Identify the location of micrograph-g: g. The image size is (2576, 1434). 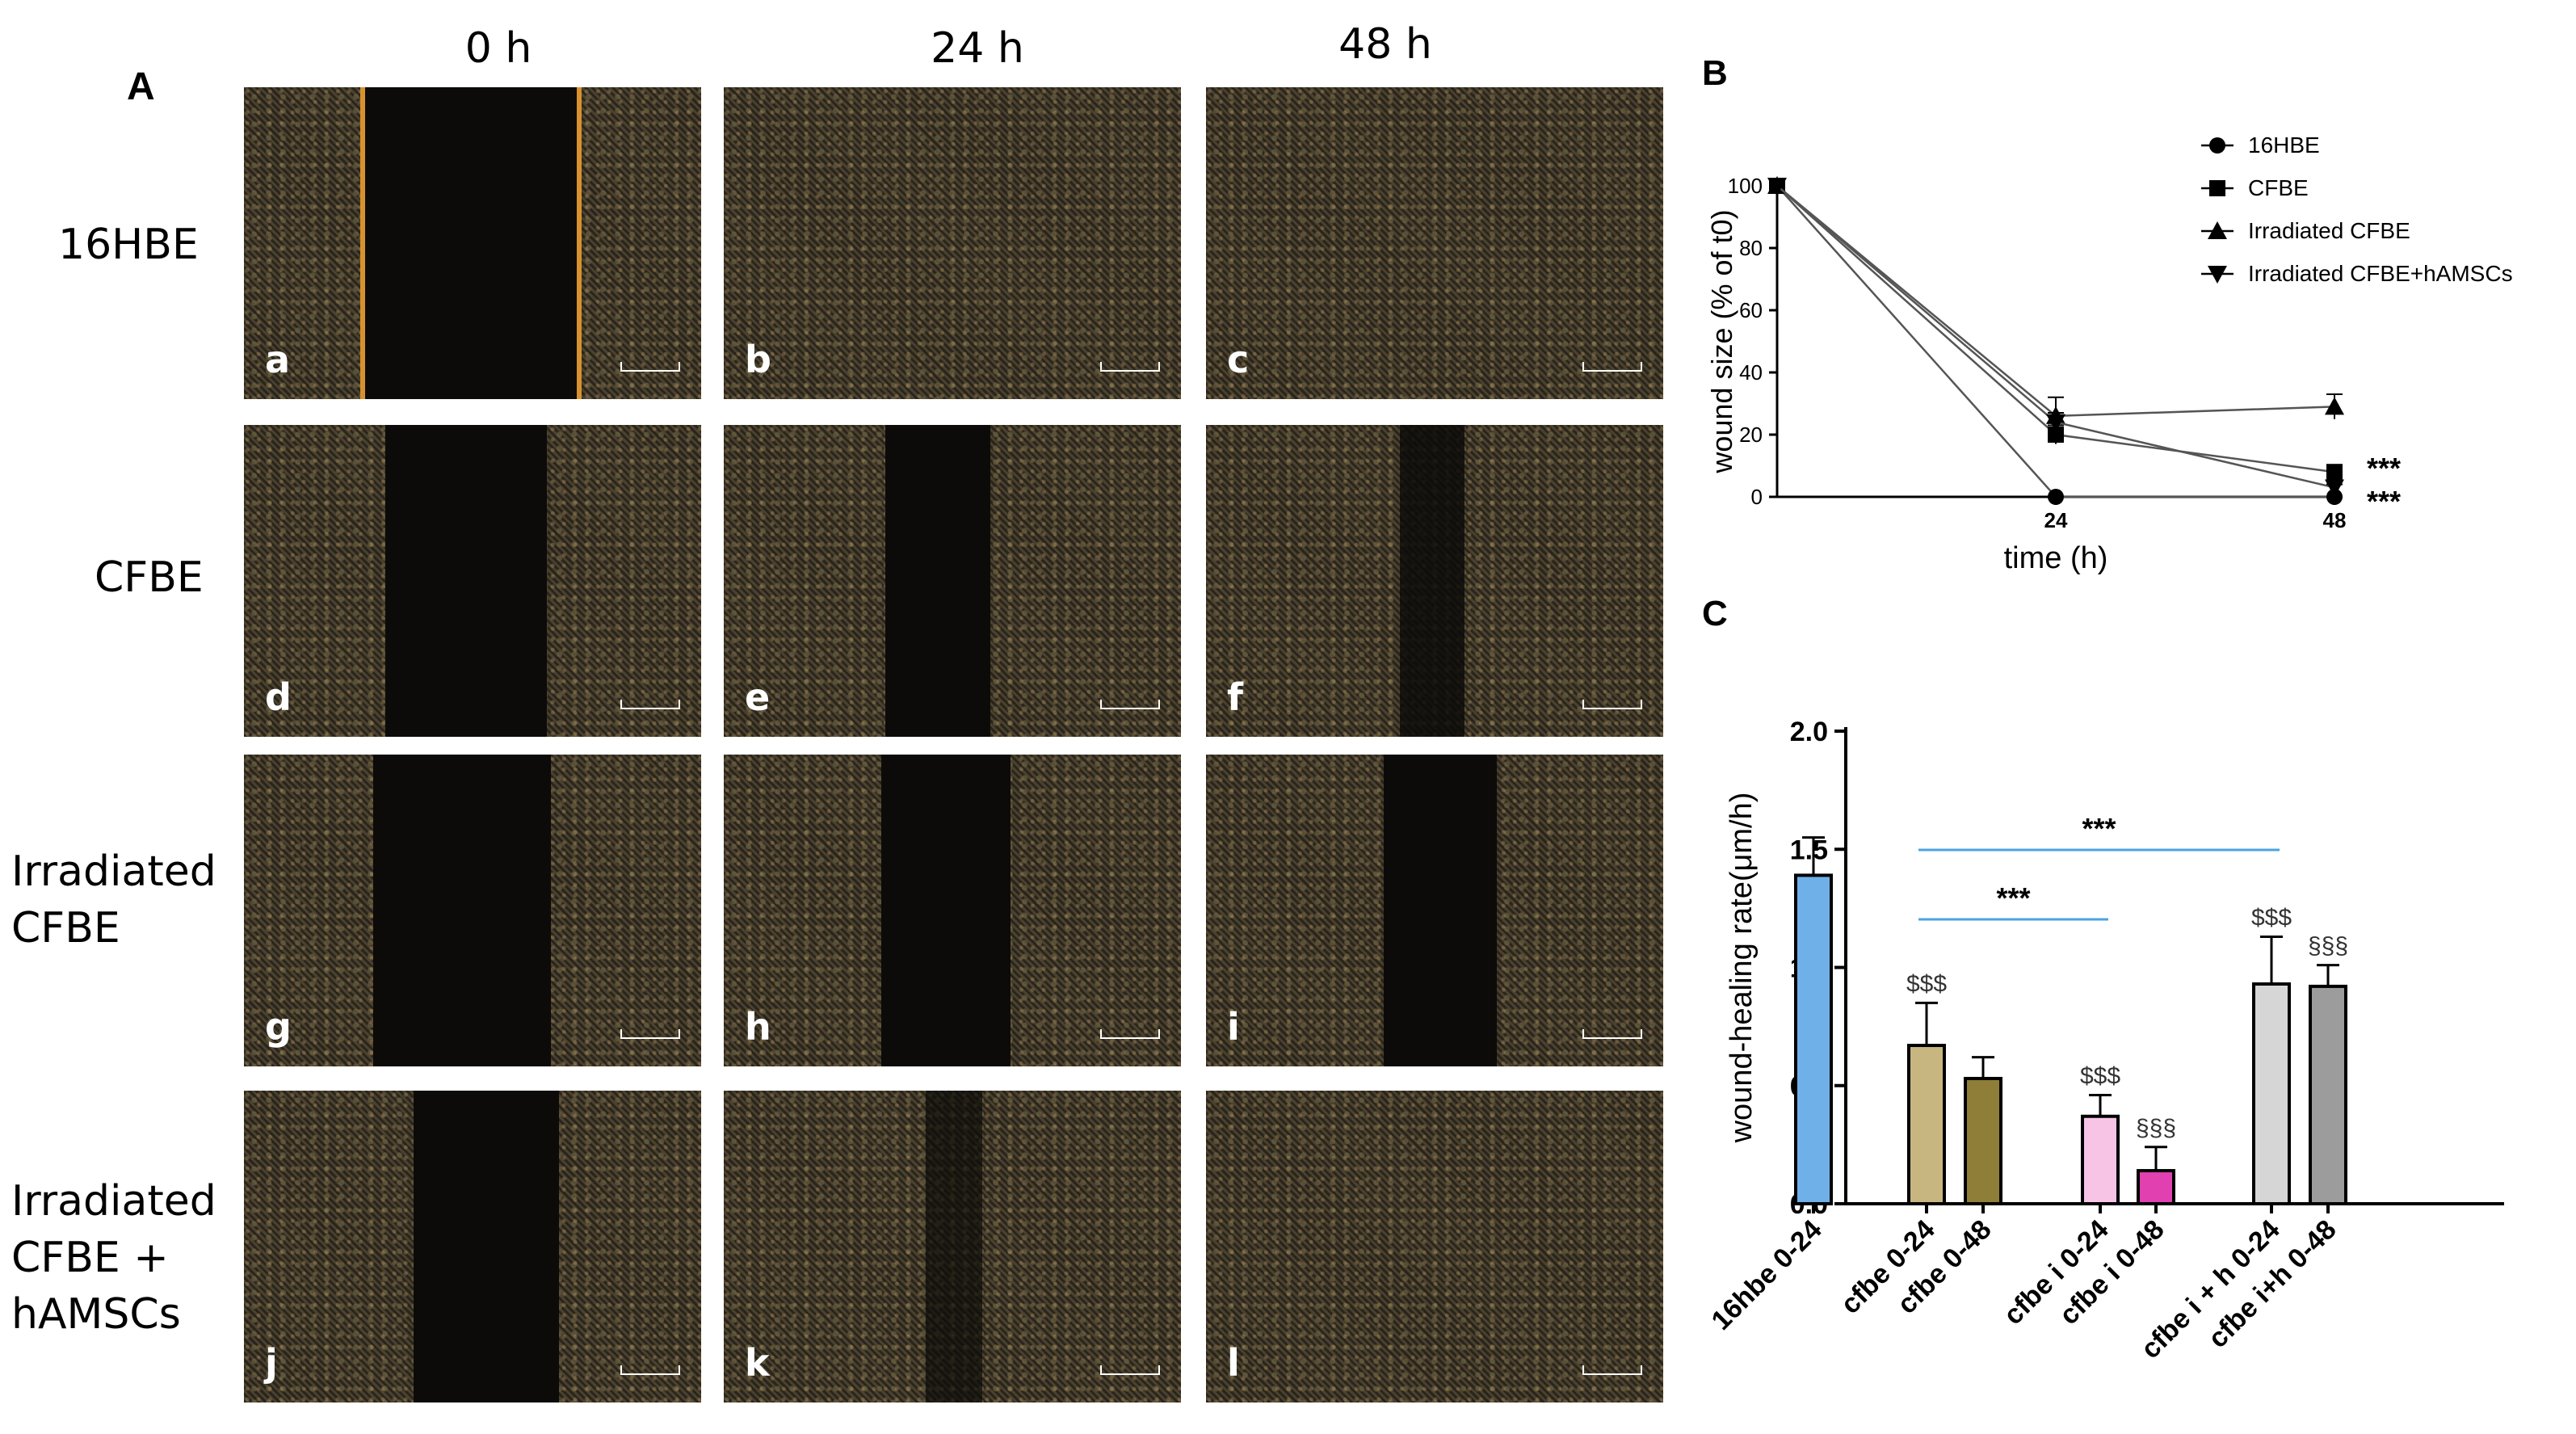
(473, 910).